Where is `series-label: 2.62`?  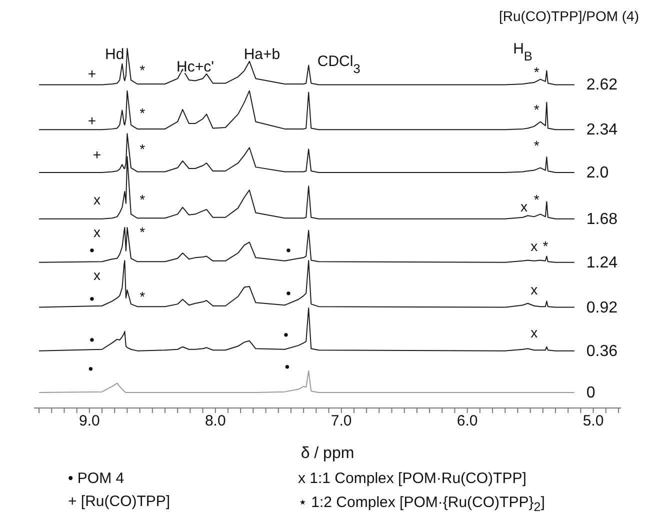 series-label: 2.62 is located at coordinates (602, 85).